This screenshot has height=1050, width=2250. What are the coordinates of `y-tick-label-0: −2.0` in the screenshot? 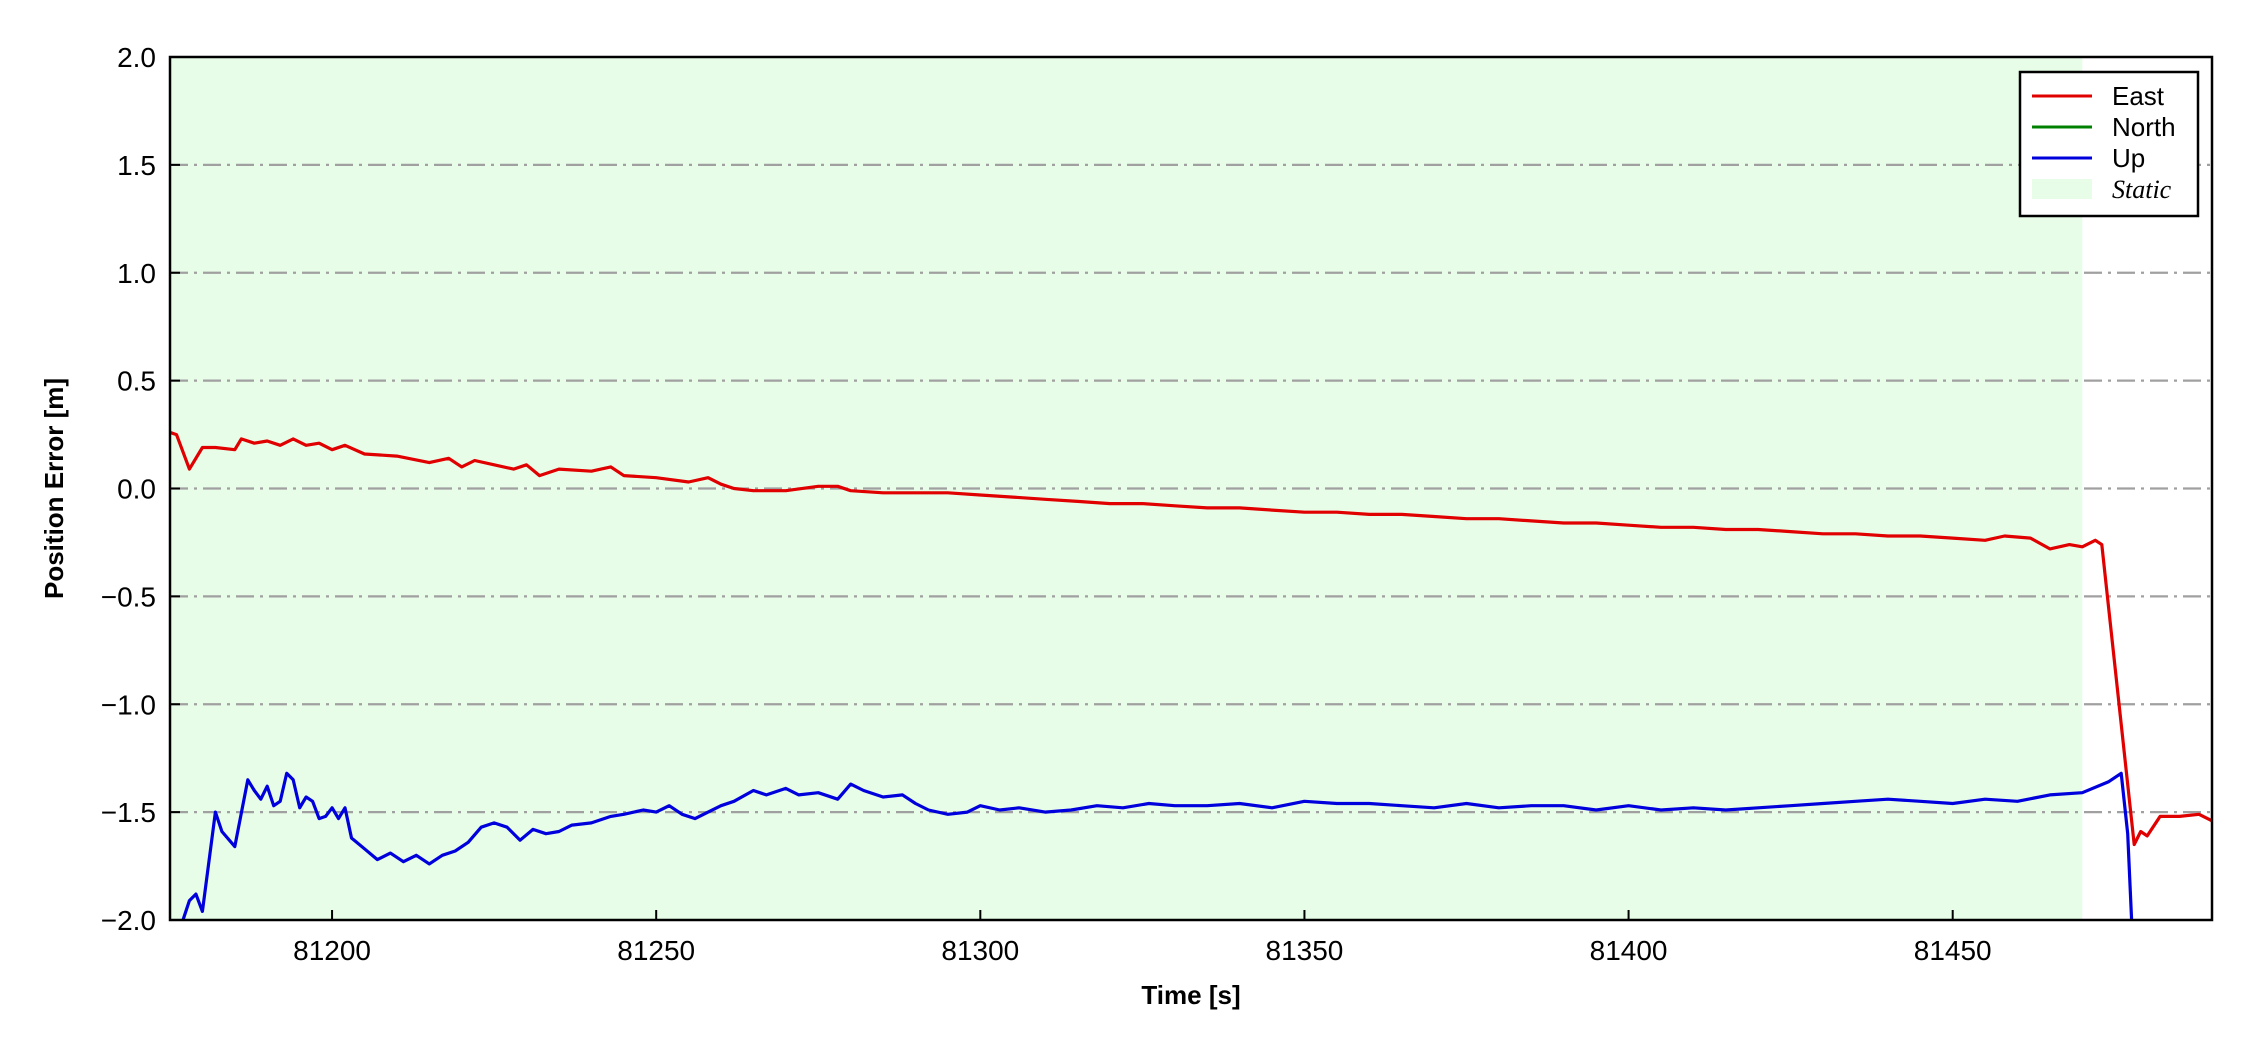 It's located at (128, 920).